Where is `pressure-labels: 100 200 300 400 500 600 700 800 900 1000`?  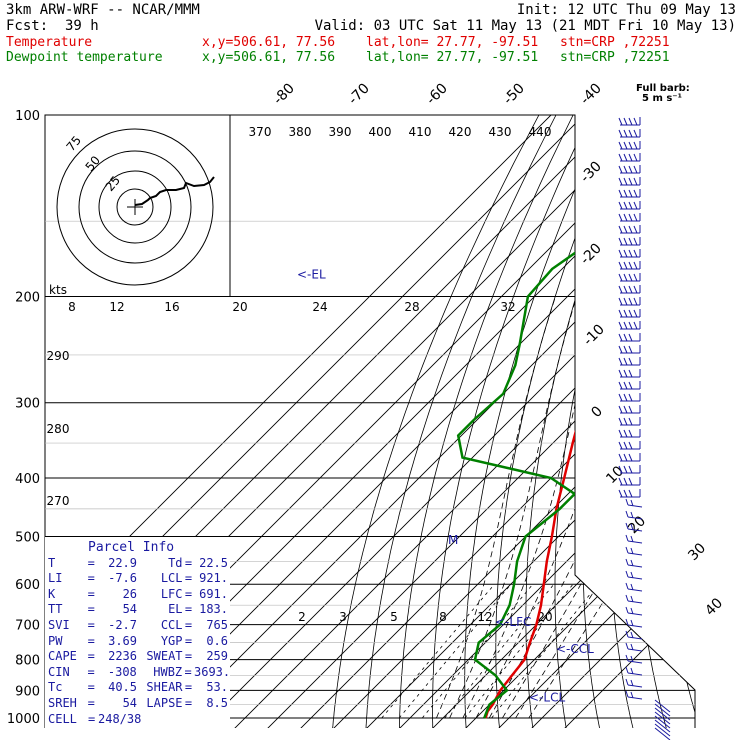
pressure-labels: 100 200 300 400 500 600 700 800 900 1000 is located at coordinates (23, 418).